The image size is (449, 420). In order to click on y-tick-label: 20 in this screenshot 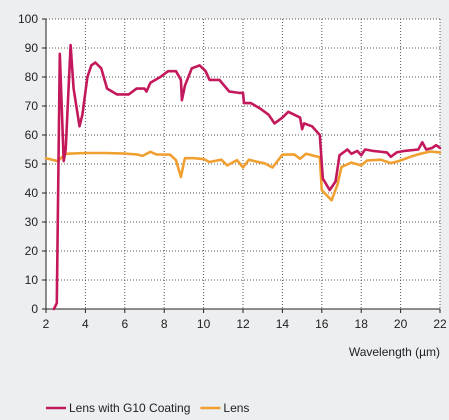, I will do `click(32, 251)`.